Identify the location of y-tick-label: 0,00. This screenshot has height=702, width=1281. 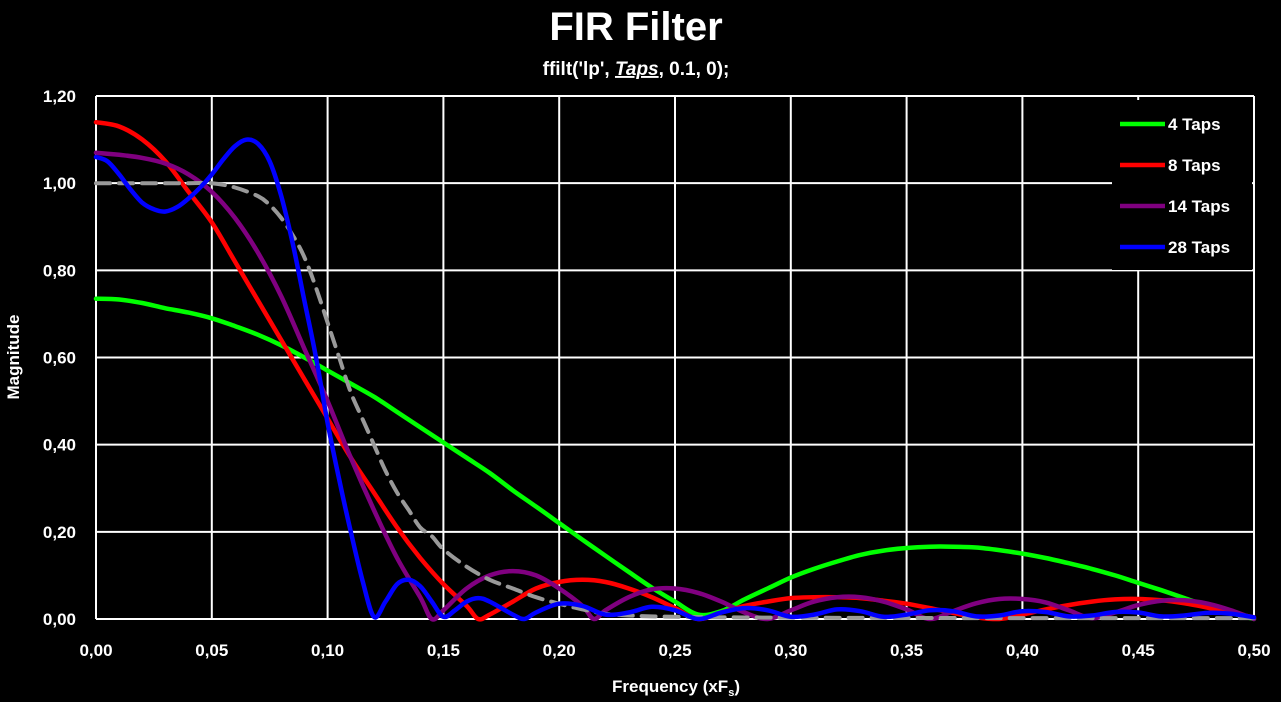
(59, 619).